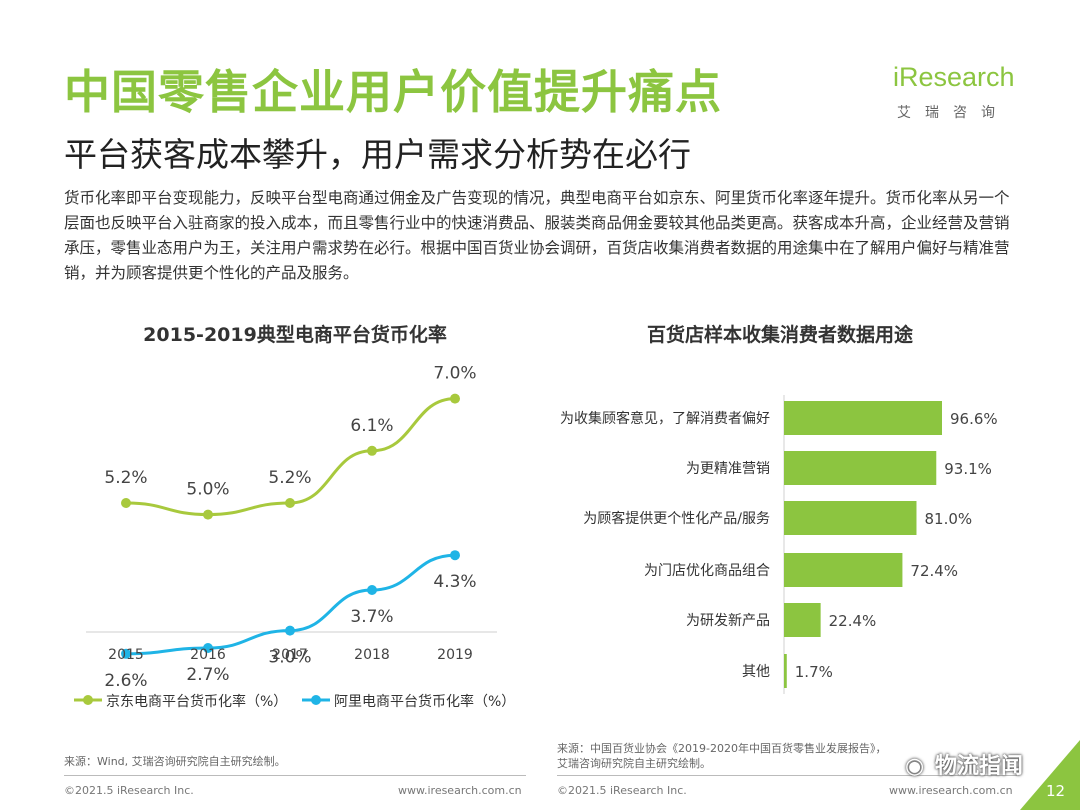 The image size is (1080, 810). I want to click on footer-copyright-left: ©2021.5 iResearch Inc., so click(129, 790).